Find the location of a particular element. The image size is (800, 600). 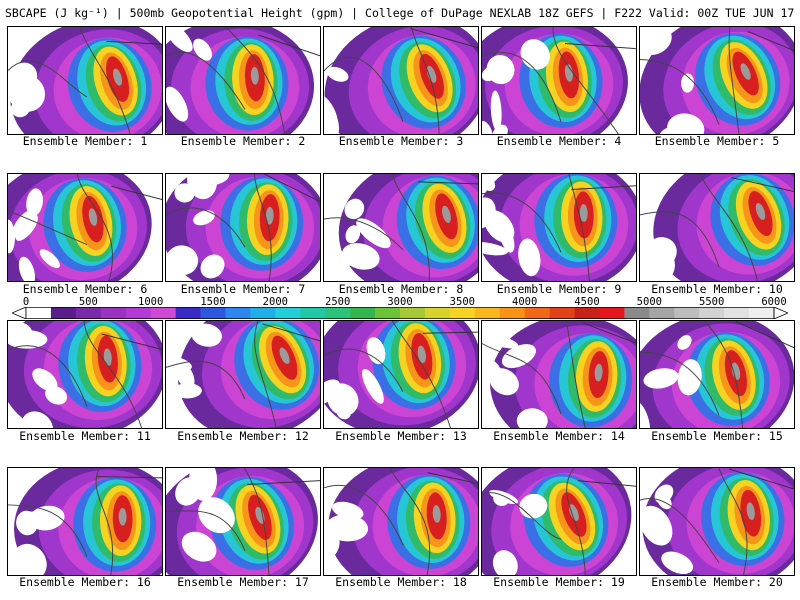

ensemble-member-label: Ensemble Member: 18 is located at coordinates (401, 582).